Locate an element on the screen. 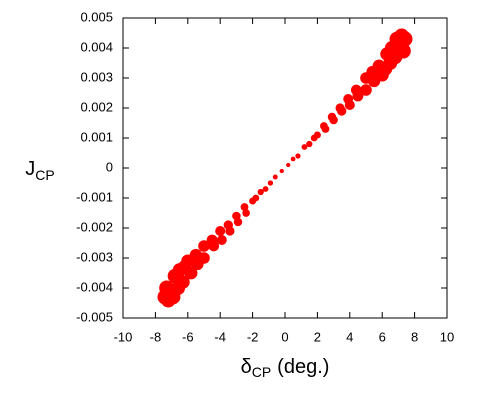 Image resolution: width=500 pixels, height=400 pixels. y-label-main: J is located at coordinates (30, 169).